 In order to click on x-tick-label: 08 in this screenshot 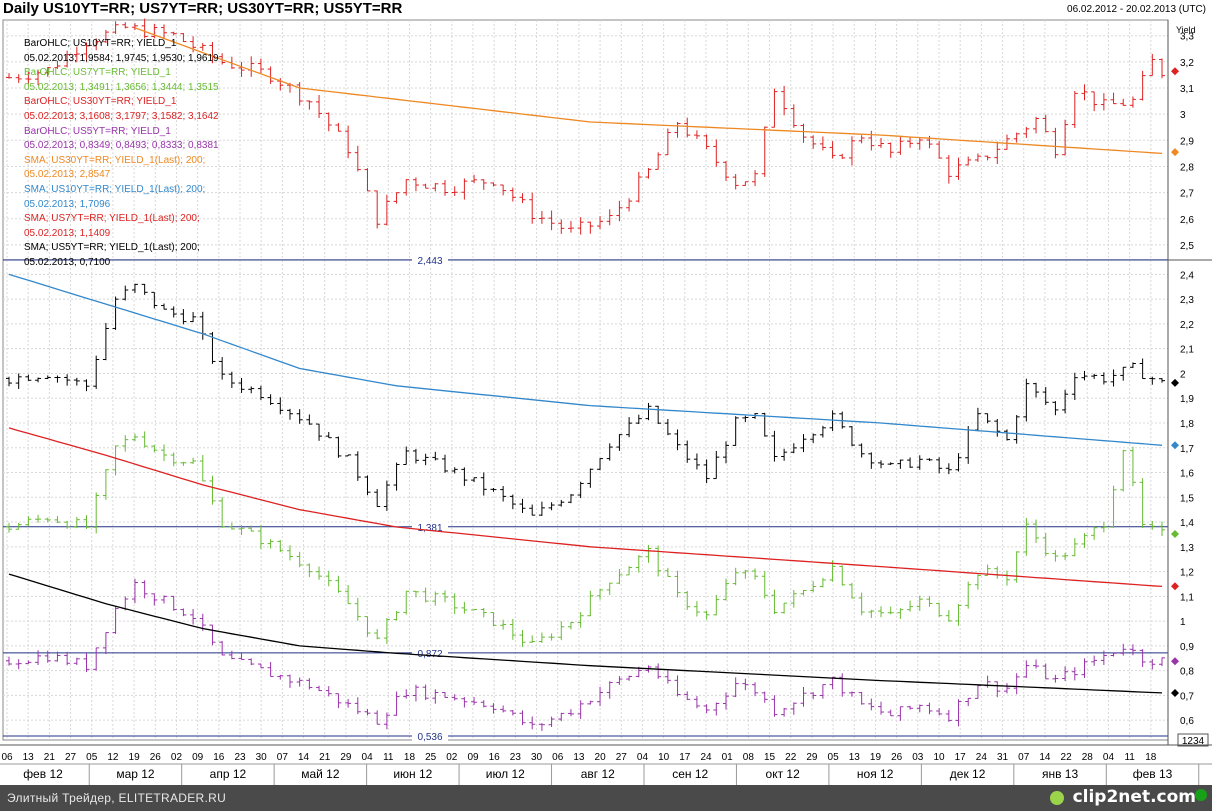, I will do `click(749, 757)`.